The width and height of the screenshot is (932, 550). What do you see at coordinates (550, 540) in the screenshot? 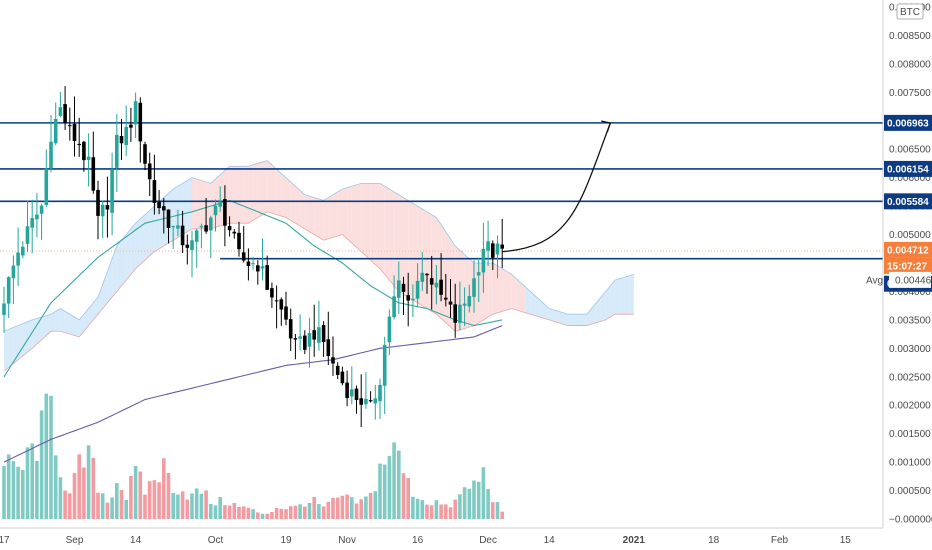
I see `x-tick-label: 14` at bounding box center [550, 540].